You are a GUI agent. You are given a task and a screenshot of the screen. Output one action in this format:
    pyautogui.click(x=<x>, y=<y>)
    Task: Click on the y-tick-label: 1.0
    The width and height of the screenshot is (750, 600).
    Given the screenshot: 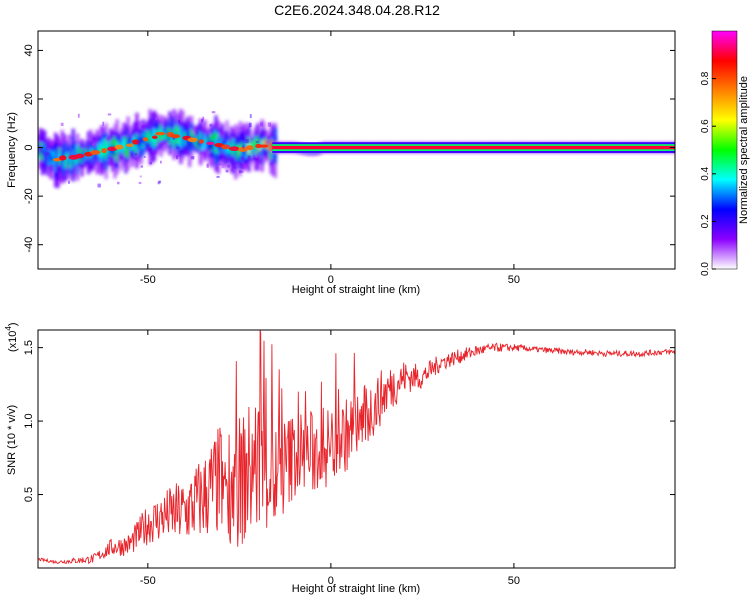 What is the action you would take?
    pyautogui.click(x=29, y=420)
    